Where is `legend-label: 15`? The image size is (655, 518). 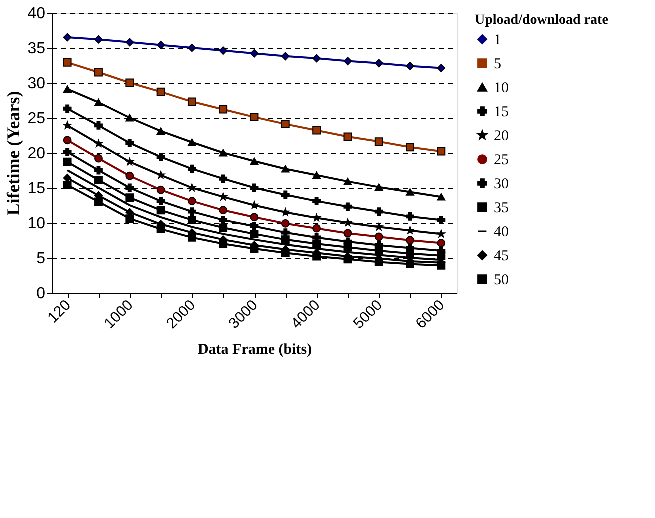 legend-label: 15 is located at coordinates (501, 112).